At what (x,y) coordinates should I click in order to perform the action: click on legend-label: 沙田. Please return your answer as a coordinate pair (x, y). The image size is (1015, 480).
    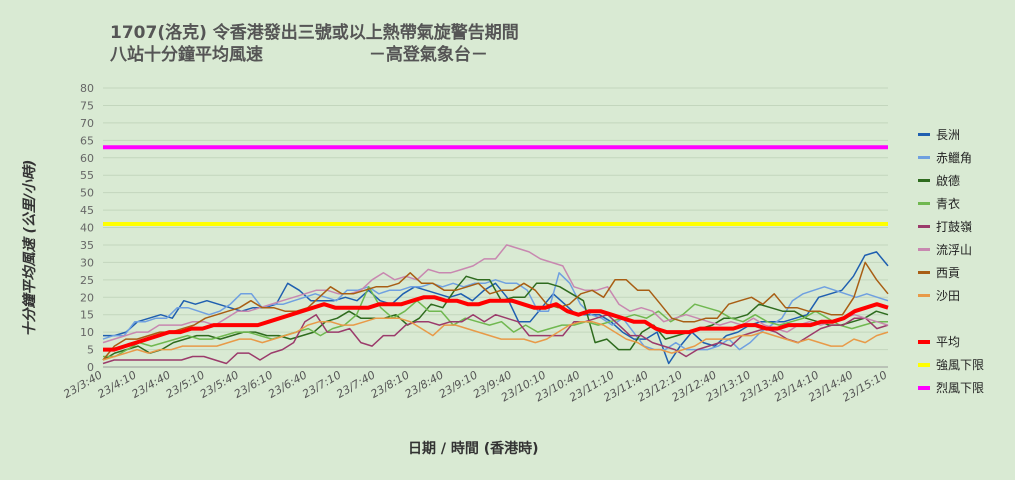
    Looking at the image, I should click on (948, 296).